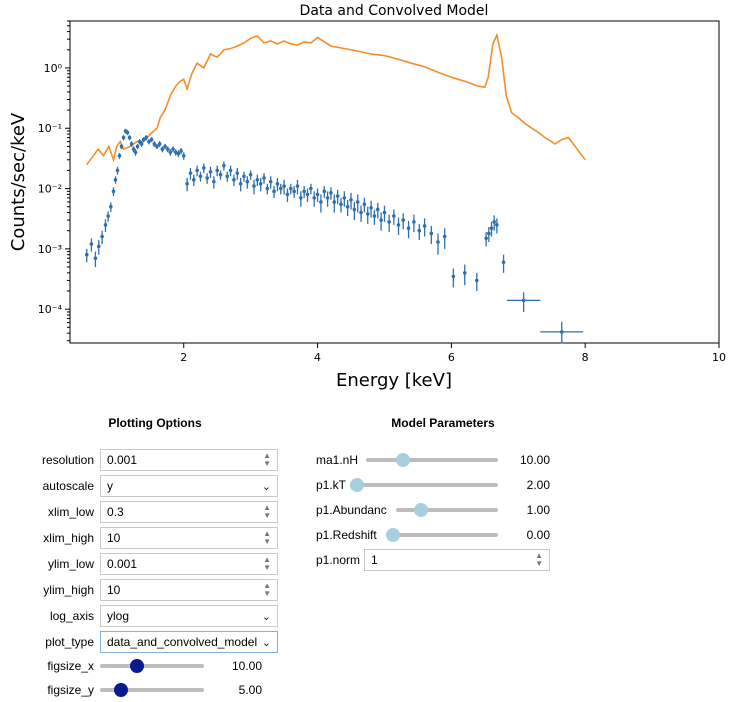  Describe the element at coordinates (189, 642) in the screenshot. I see `plot-type-select: data_and_convolved_model ⌄` at that location.